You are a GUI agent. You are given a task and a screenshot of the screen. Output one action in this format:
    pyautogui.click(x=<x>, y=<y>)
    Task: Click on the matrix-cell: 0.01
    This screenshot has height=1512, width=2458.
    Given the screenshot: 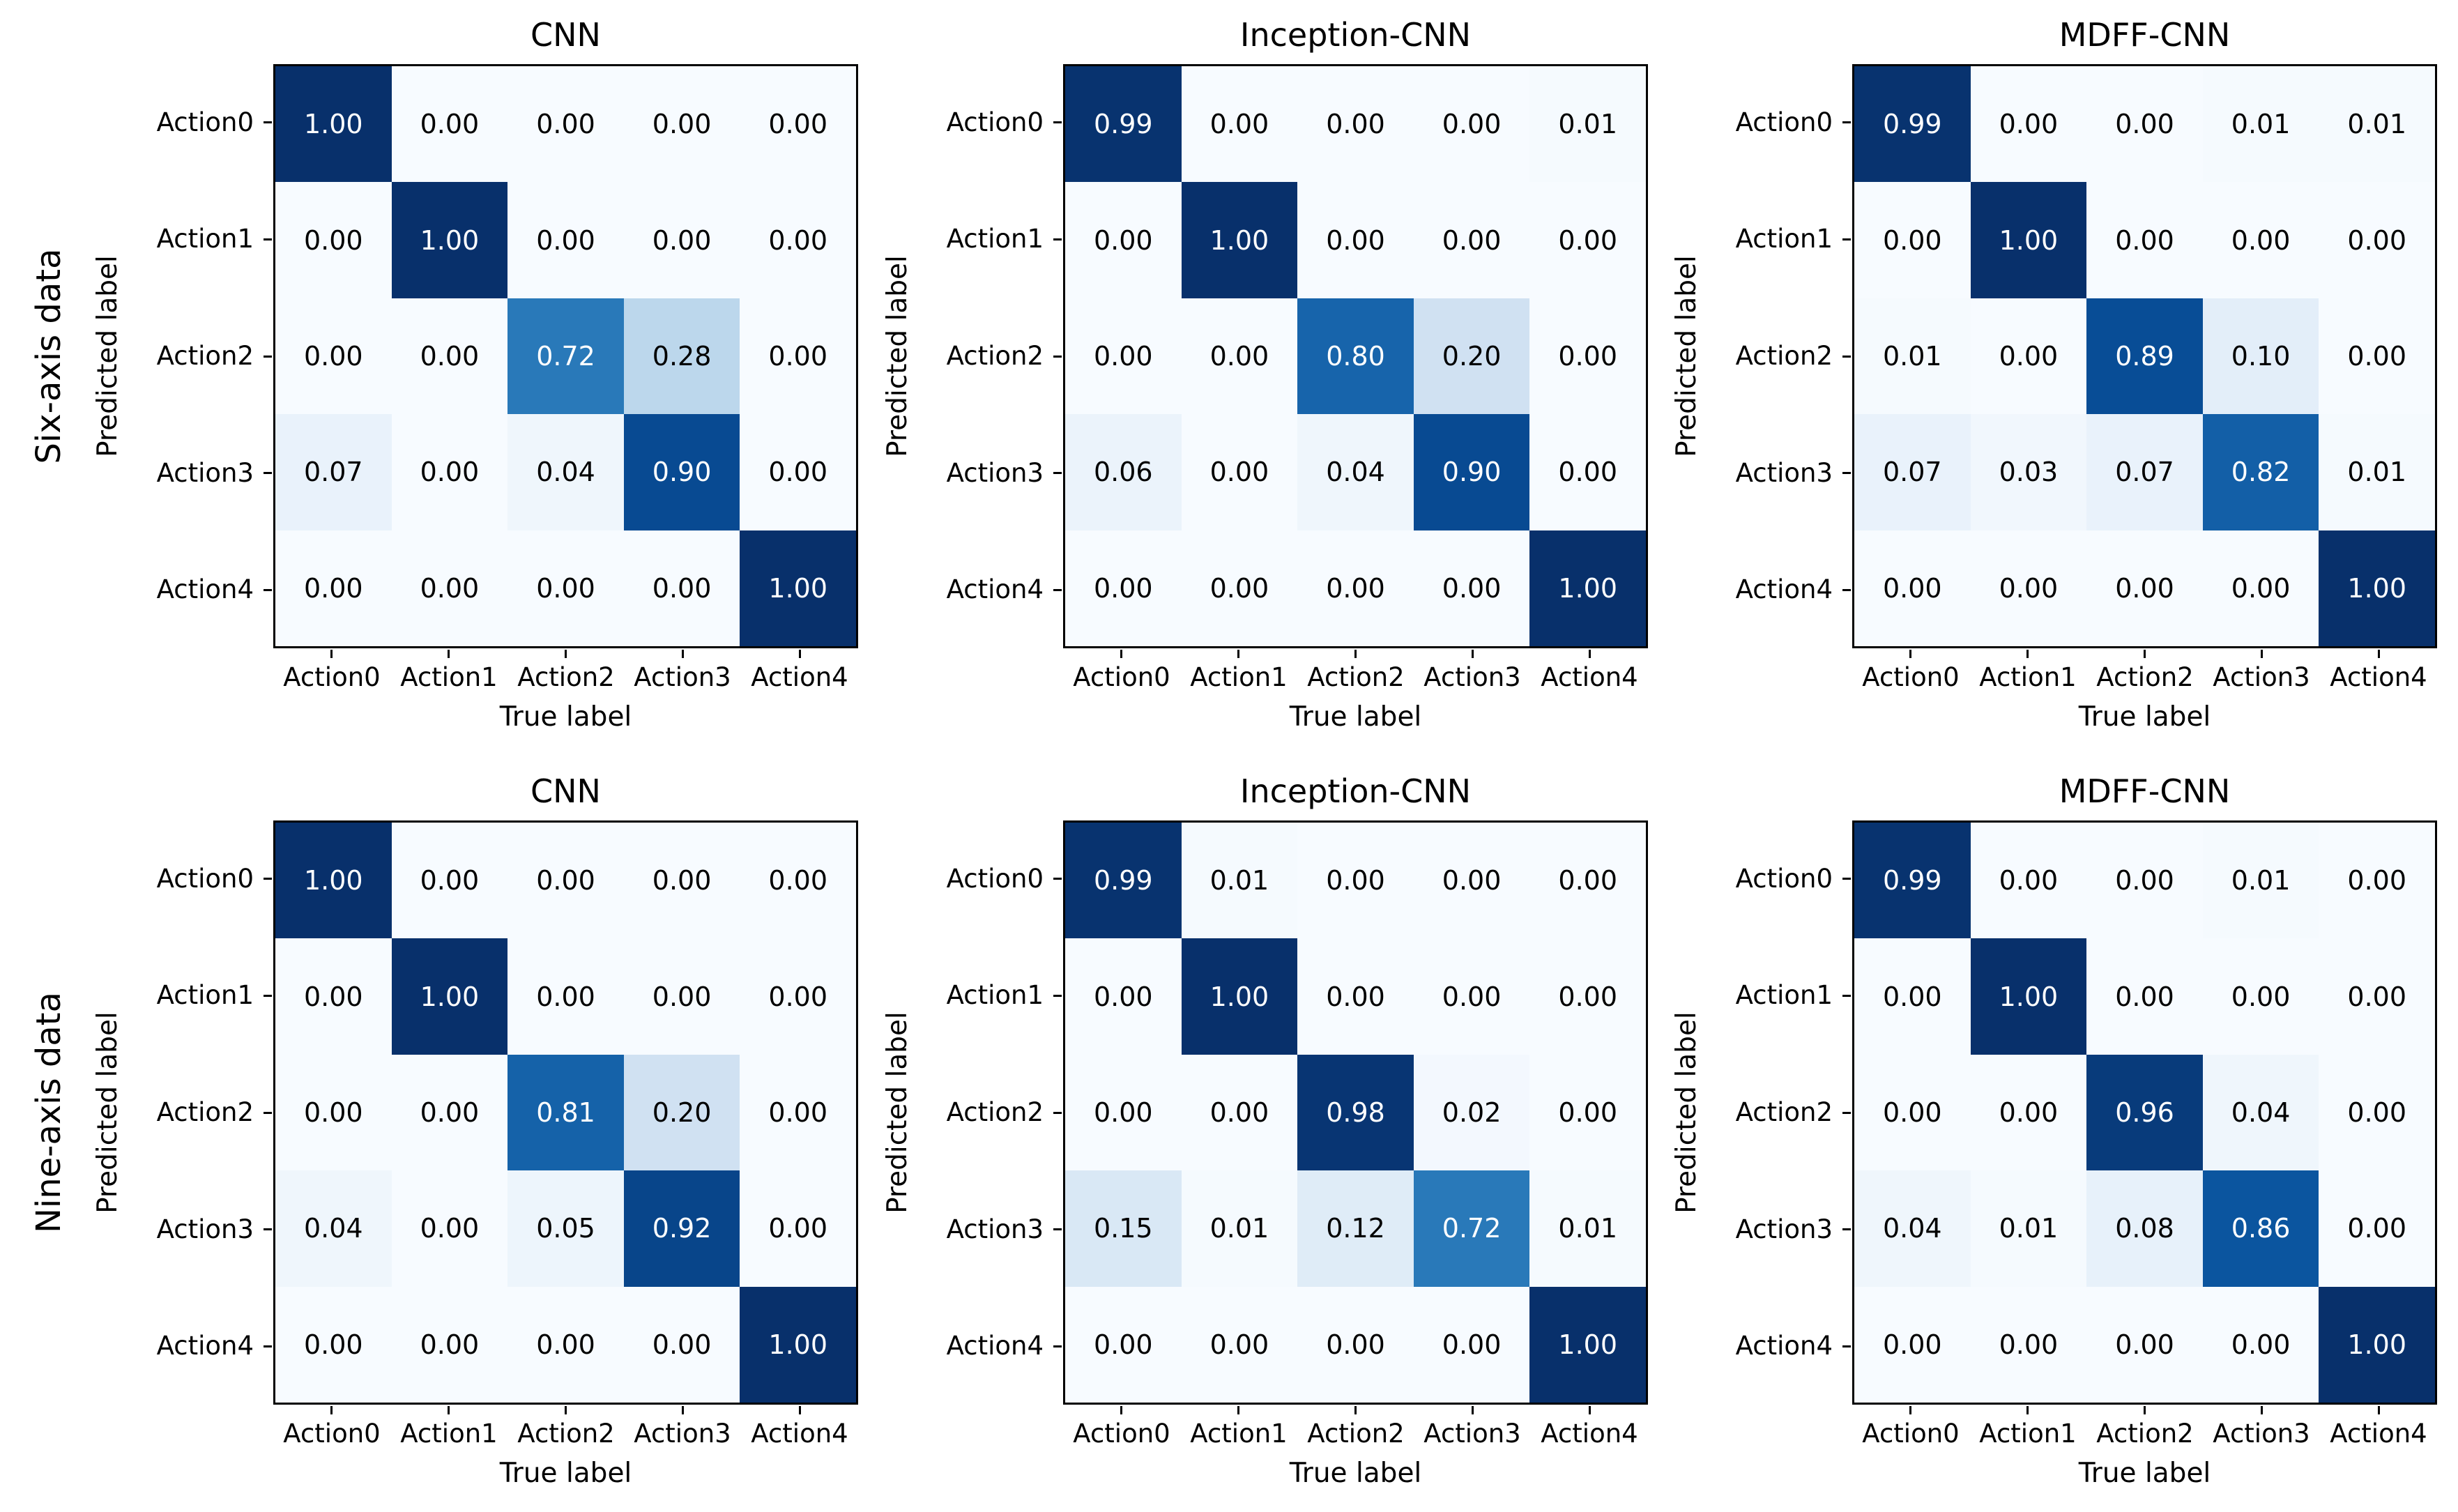 What is the action you would take?
    pyautogui.click(x=1239, y=881)
    